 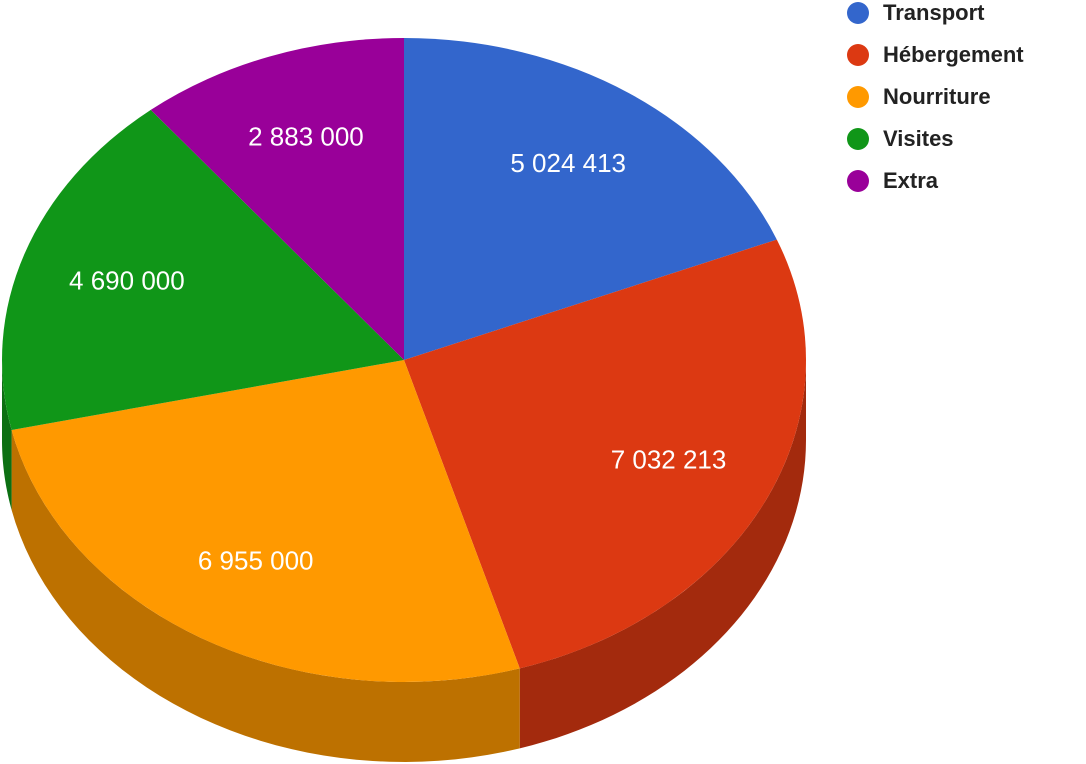 I want to click on legend-label: Nourriture, so click(x=937, y=96).